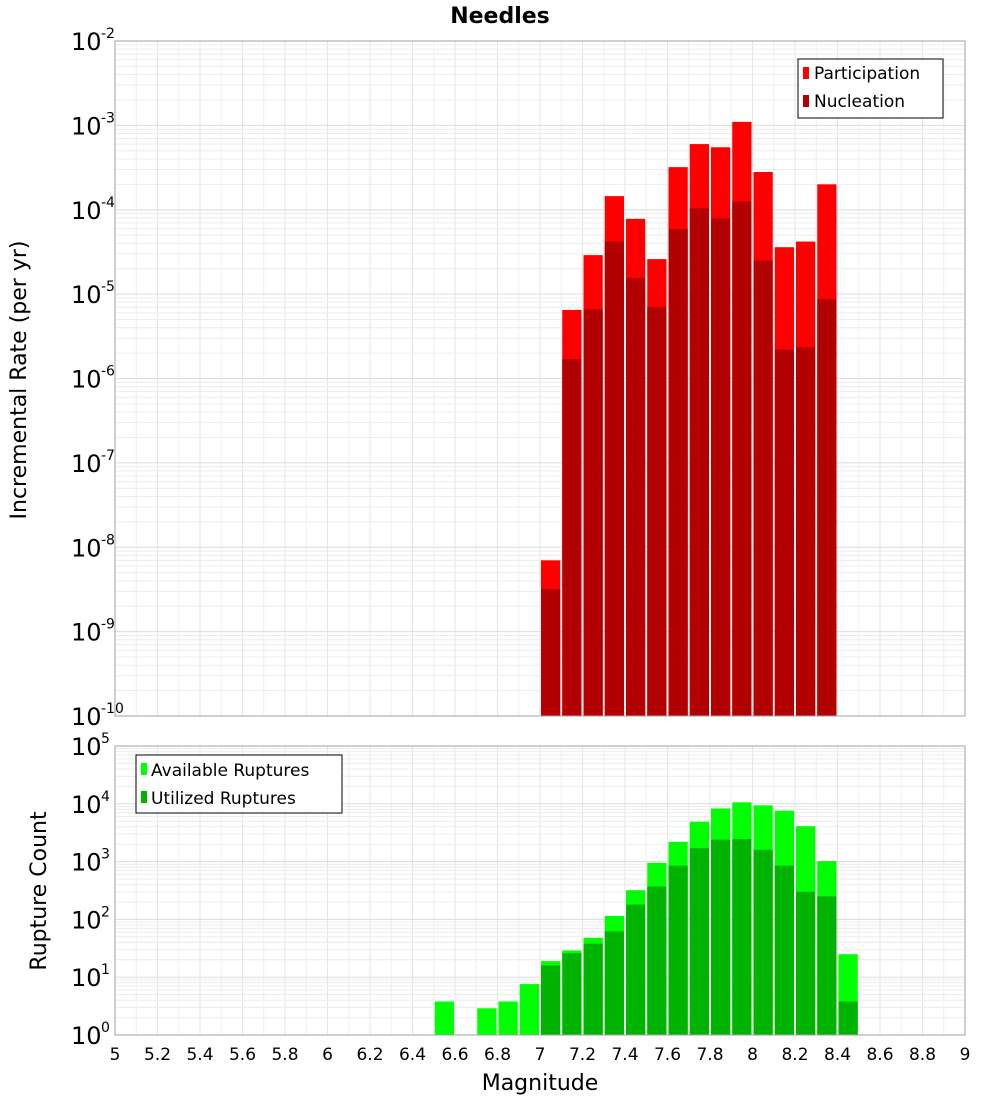 This screenshot has width=1000, height=1100. What do you see at coordinates (105, 1028) in the screenshot?
I see `bottom-y-tick-exponent: 0` at bounding box center [105, 1028].